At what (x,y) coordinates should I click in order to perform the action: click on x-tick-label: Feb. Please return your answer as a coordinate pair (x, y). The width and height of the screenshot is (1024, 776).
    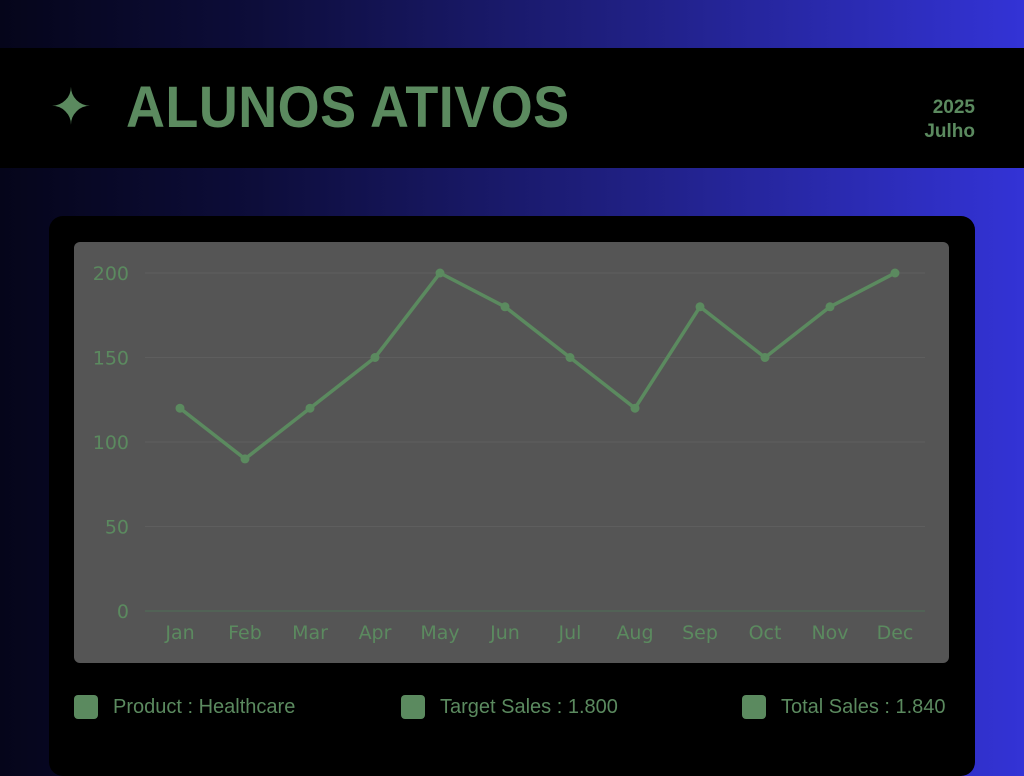
    Looking at the image, I should click on (245, 633).